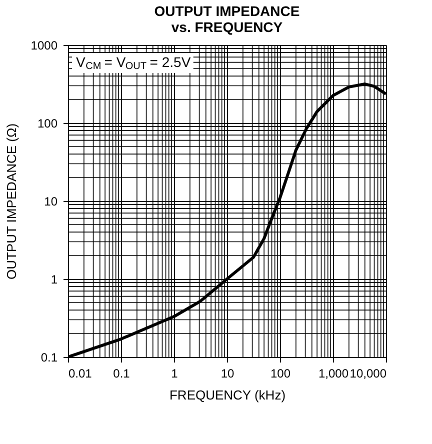 The height and width of the screenshot is (444, 432). Describe the element at coordinates (227, 395) in the screenshot. I see `x-axis-title: FREQUENCY (kHz)` at that location.